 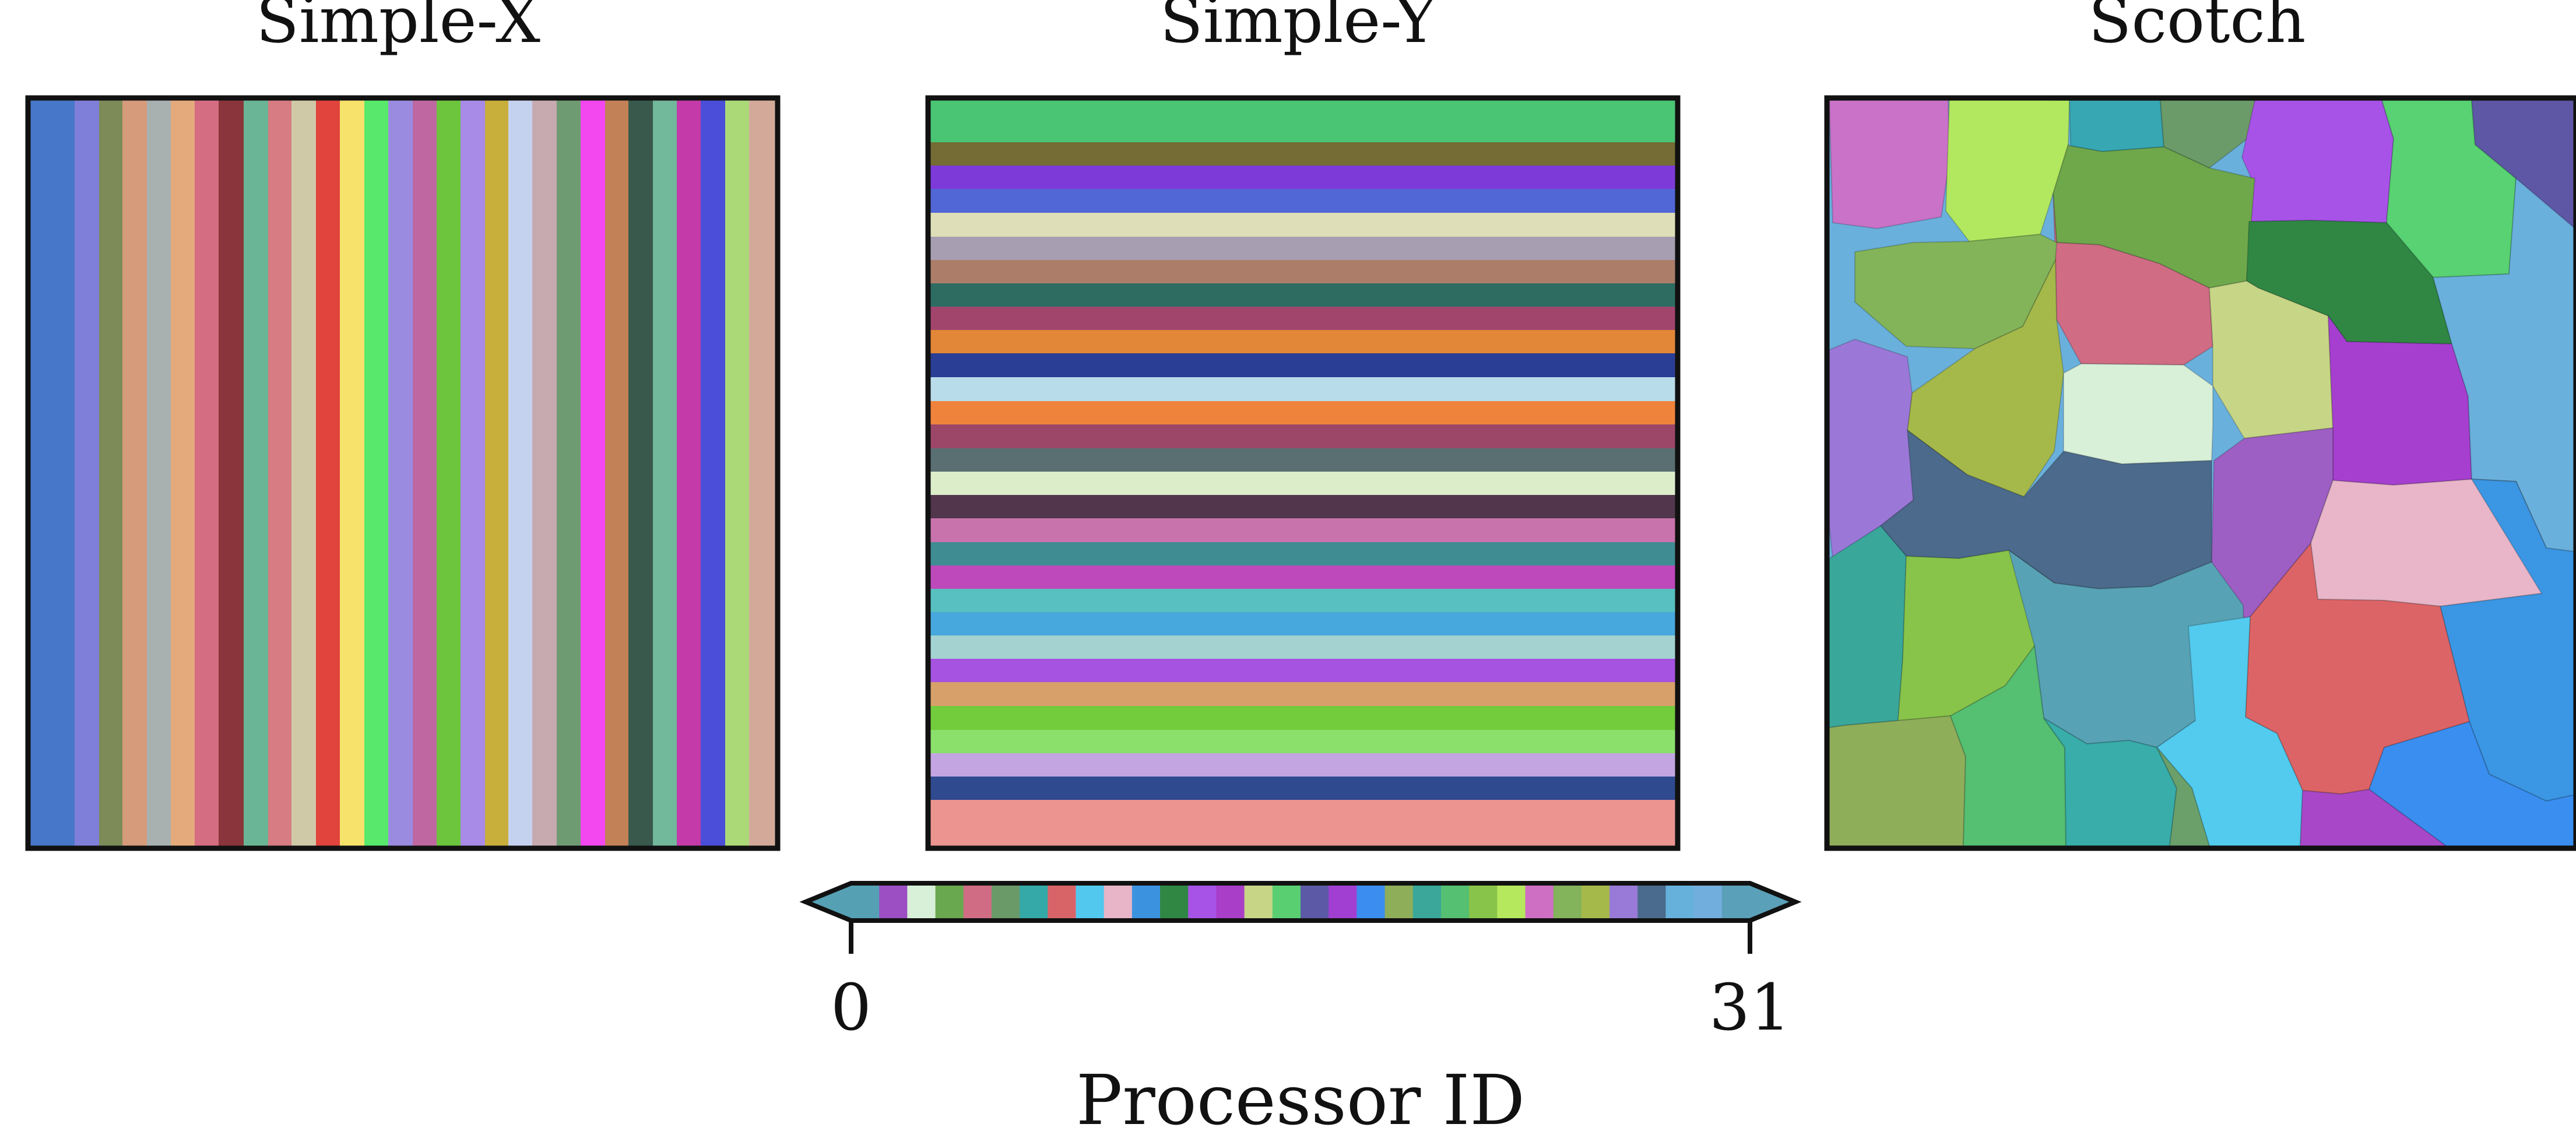 What do you see at coordinates (1300, 1010) in the screenshot?
I see `colorbar: 0 31 Processor ID` at bounding box center [1300, 1010].